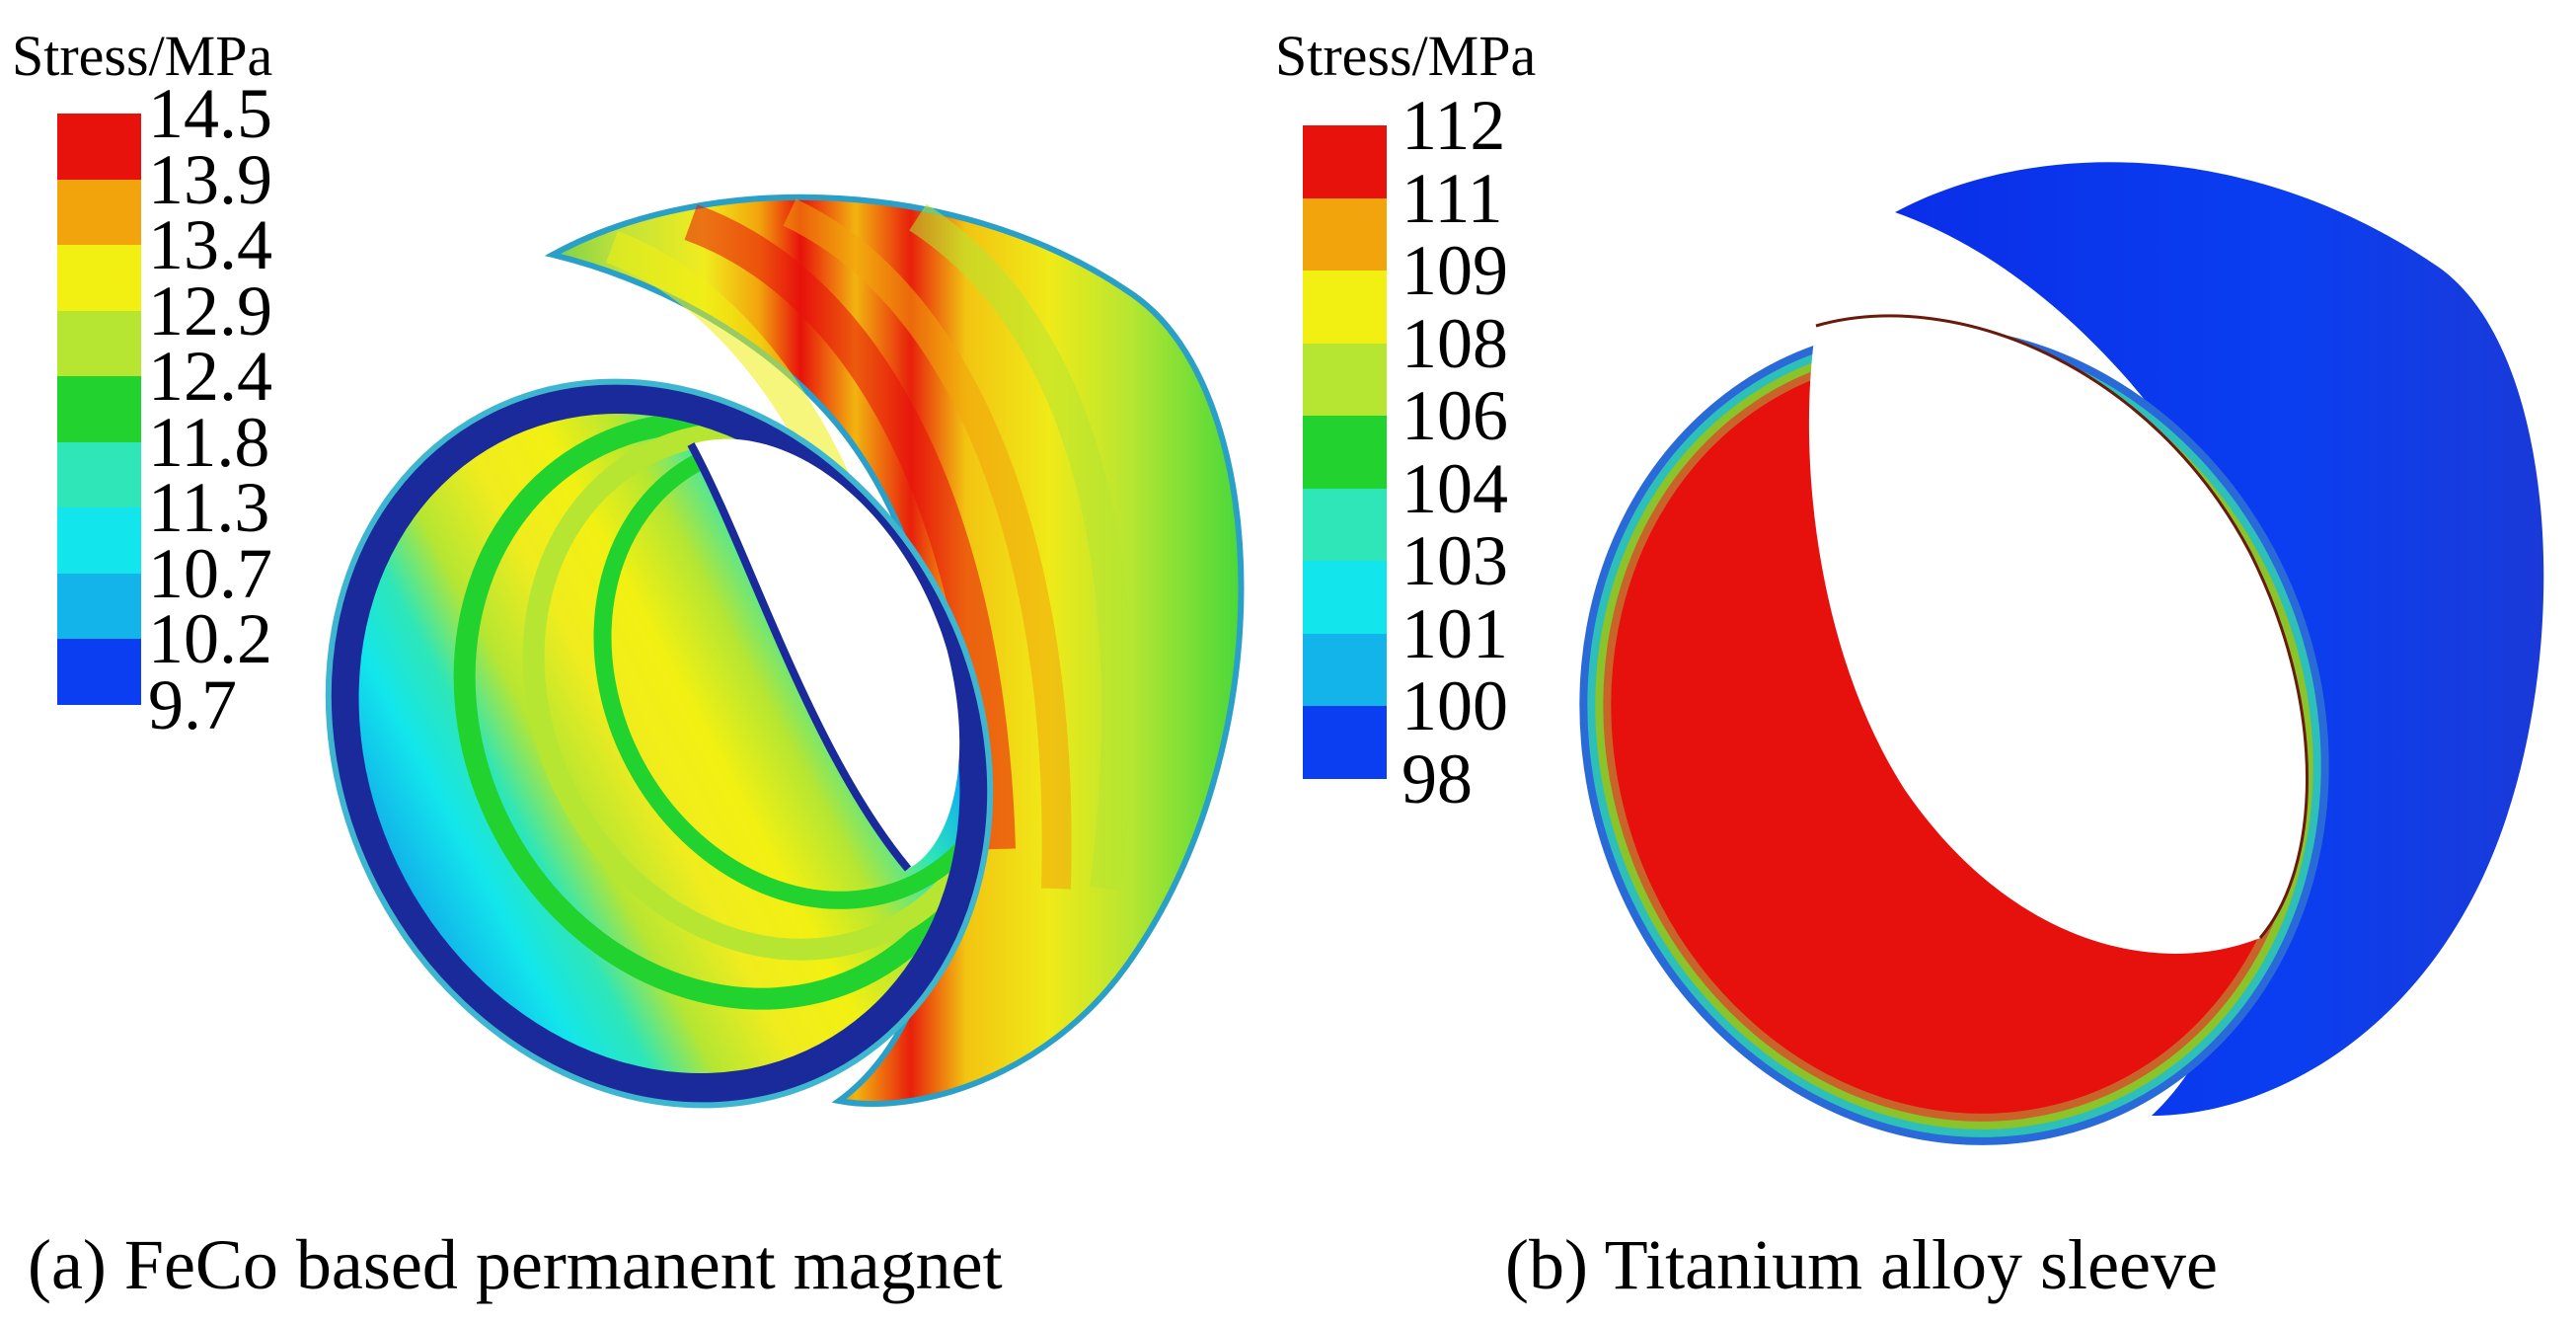 This screenshot has width=2576, height=1323. Describe the element at coordinates (1455, 270) in the screenshot. I see `colorbar-tick-label: 109` at that location.